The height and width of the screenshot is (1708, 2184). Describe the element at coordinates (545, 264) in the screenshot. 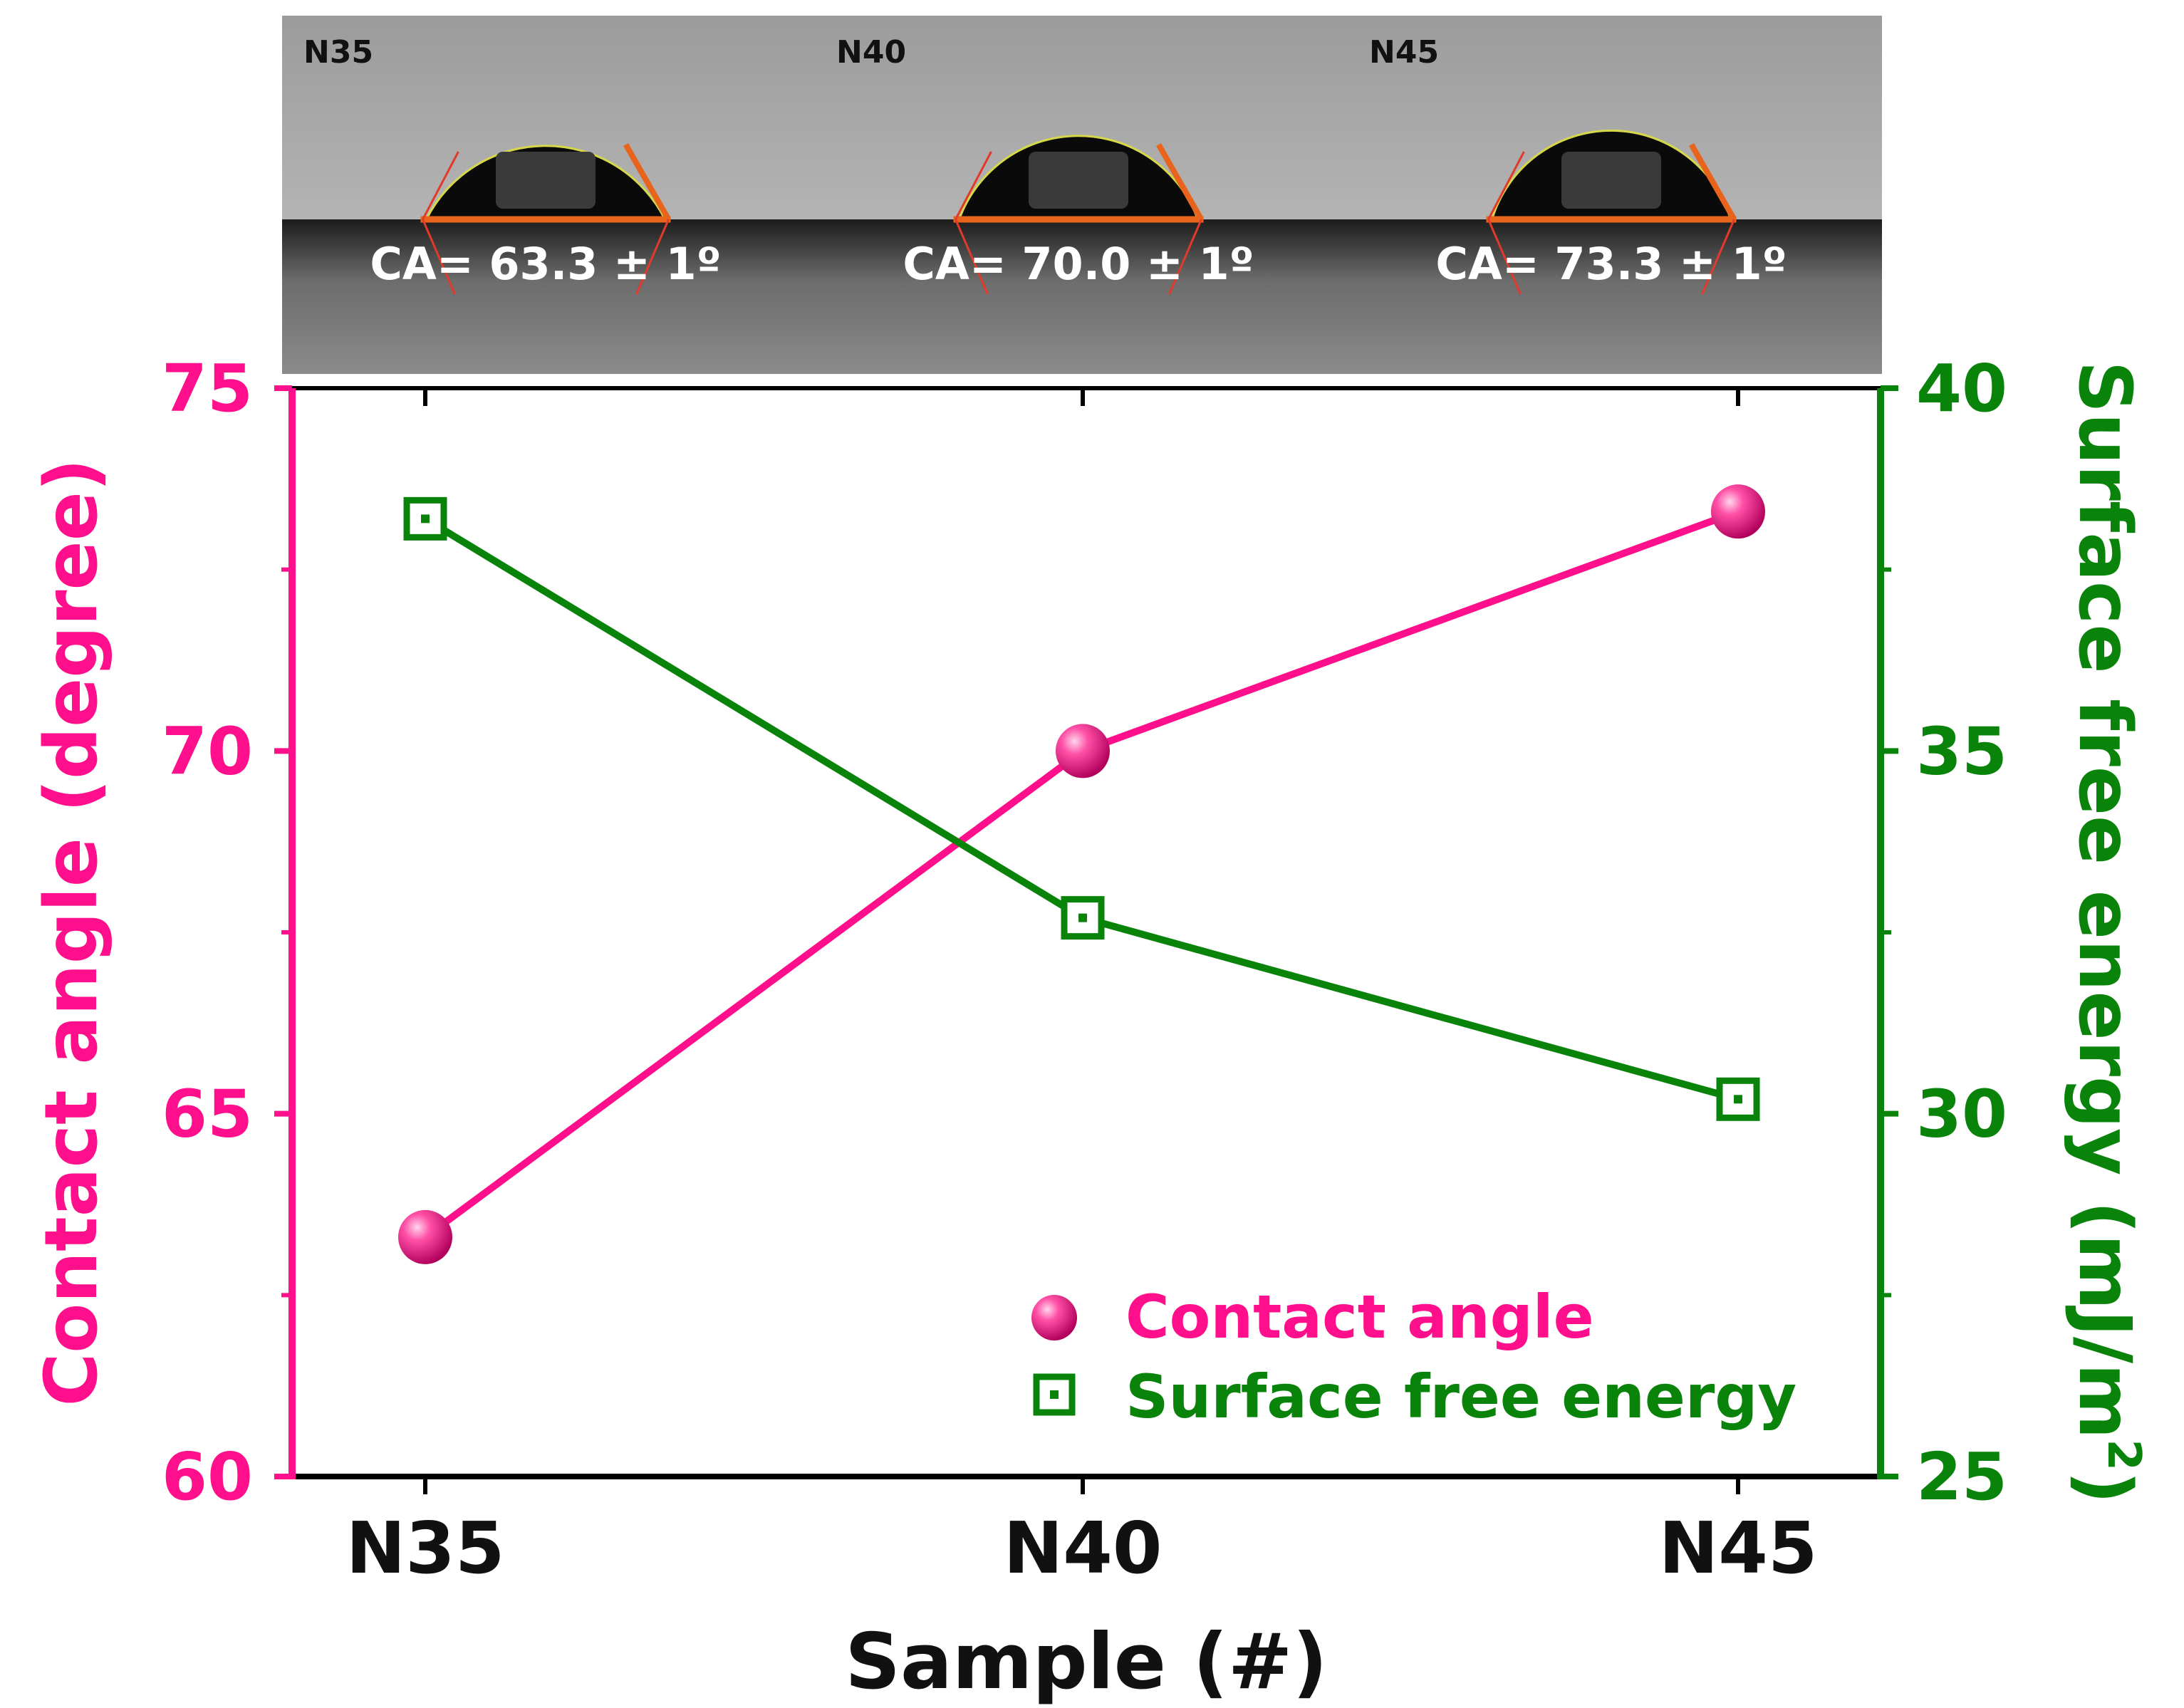

I see `contact-angle-caption: CA= 63.3 ± 1º` at that location.